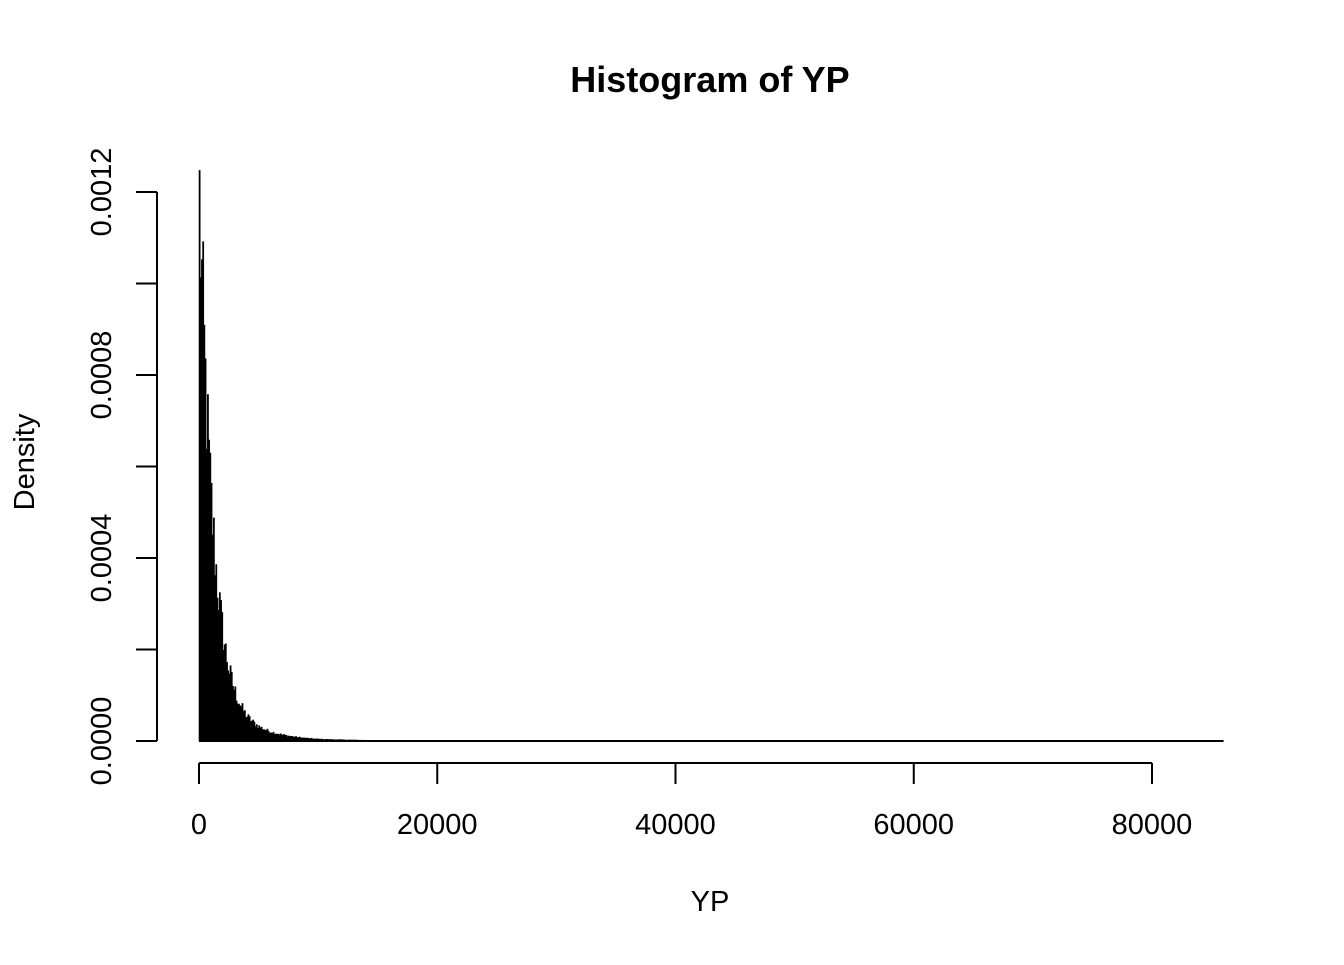  Describe the element at coordinates (102, 375) in the screenshot. I see `y-tick-label: 0.0008` at that location.